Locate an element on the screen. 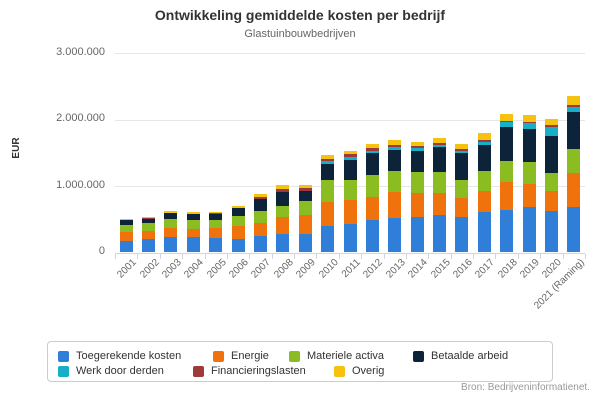  bar-2001 is located at coordinates (126, 235).